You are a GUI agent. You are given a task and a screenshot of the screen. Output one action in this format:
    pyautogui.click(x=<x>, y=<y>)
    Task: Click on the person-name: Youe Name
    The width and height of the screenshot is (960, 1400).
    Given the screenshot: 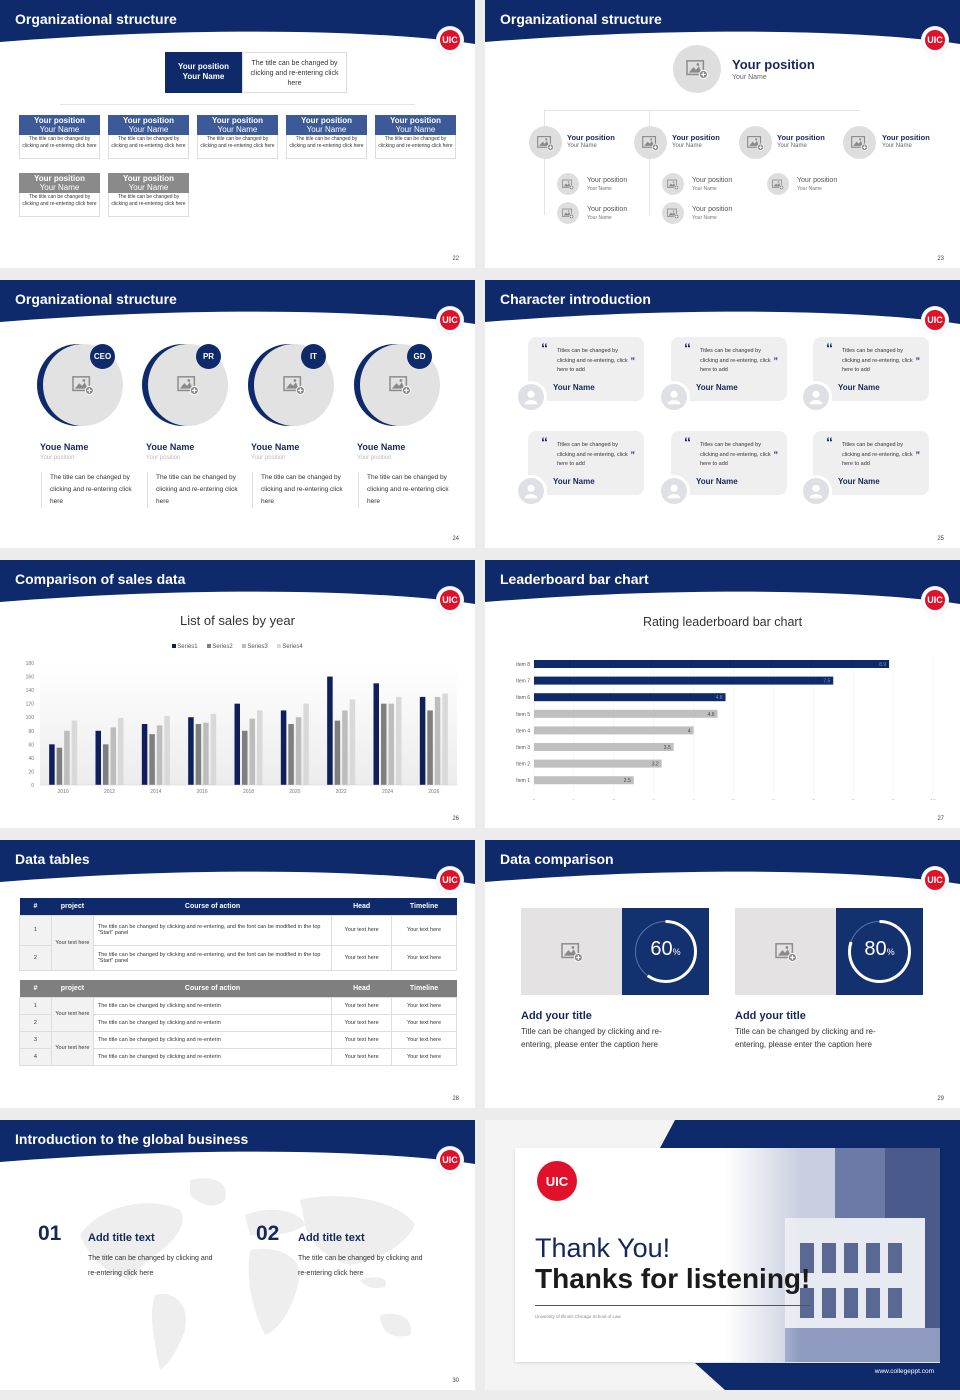 What is the action you would take?
    pyautogui.click(x=64, y=447)
    